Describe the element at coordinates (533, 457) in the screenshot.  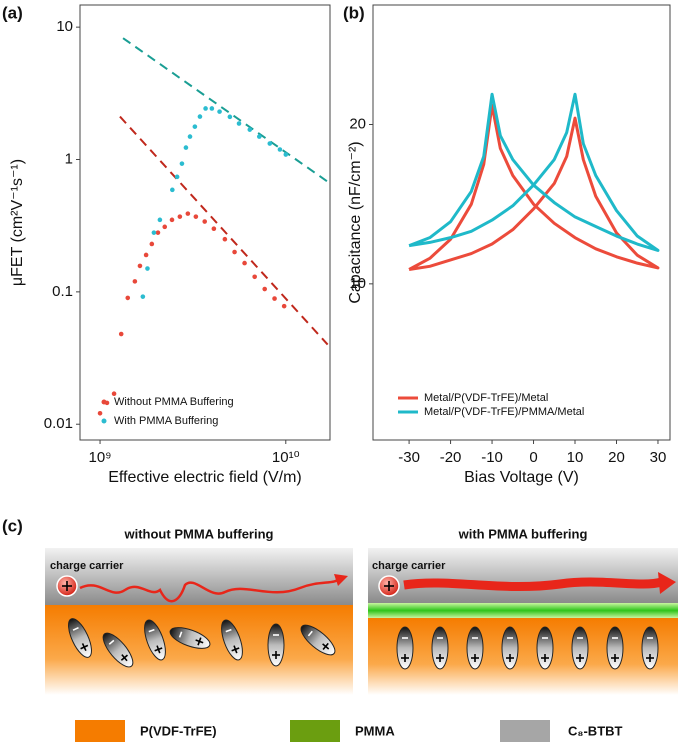
I see `x-tick-label: 0` at that location.